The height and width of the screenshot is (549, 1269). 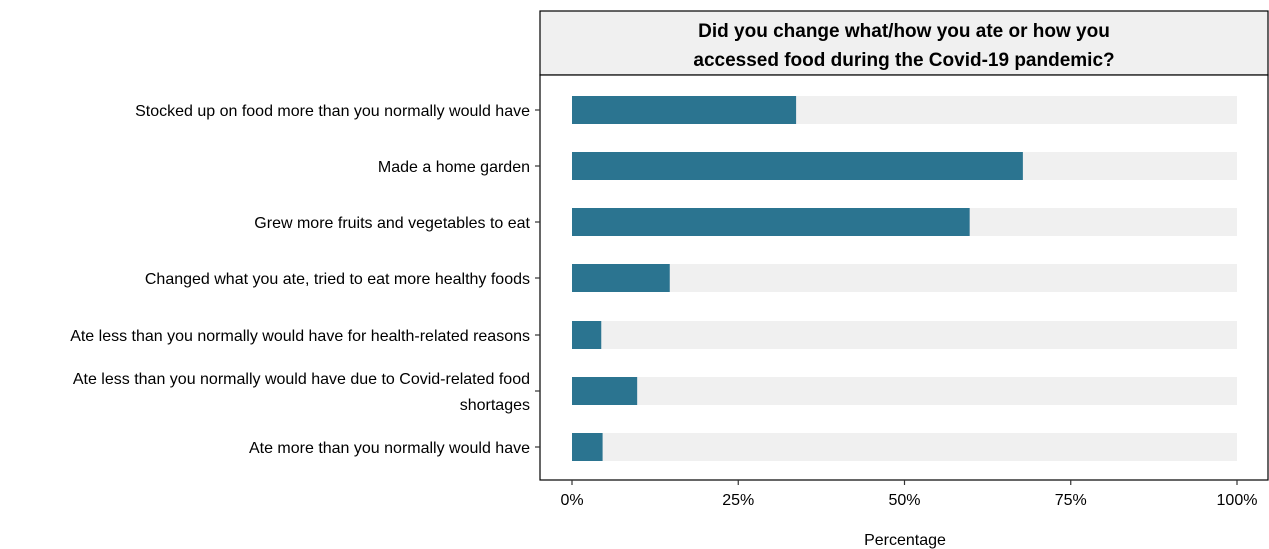 I want to click on title-strip, so click(x=904, y=43).